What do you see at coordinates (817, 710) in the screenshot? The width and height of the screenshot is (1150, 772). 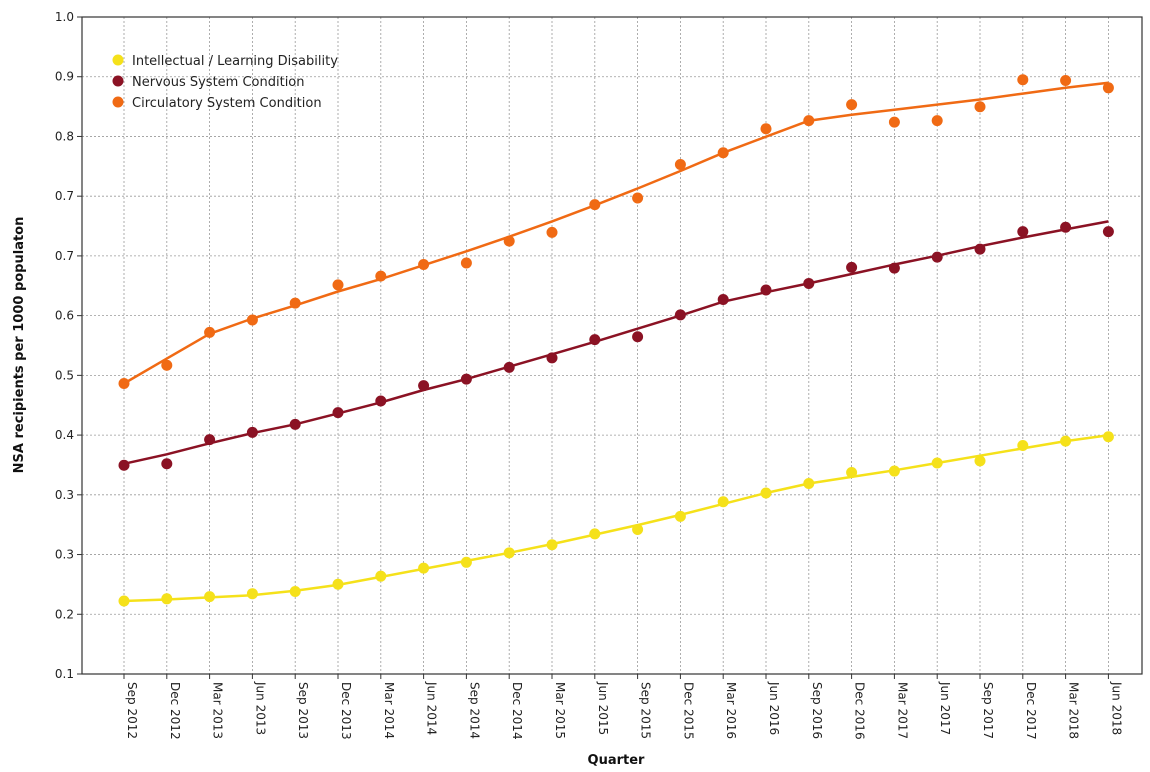 I see `x-tick-label: Sep 2016` at bounding box center [817, 710].